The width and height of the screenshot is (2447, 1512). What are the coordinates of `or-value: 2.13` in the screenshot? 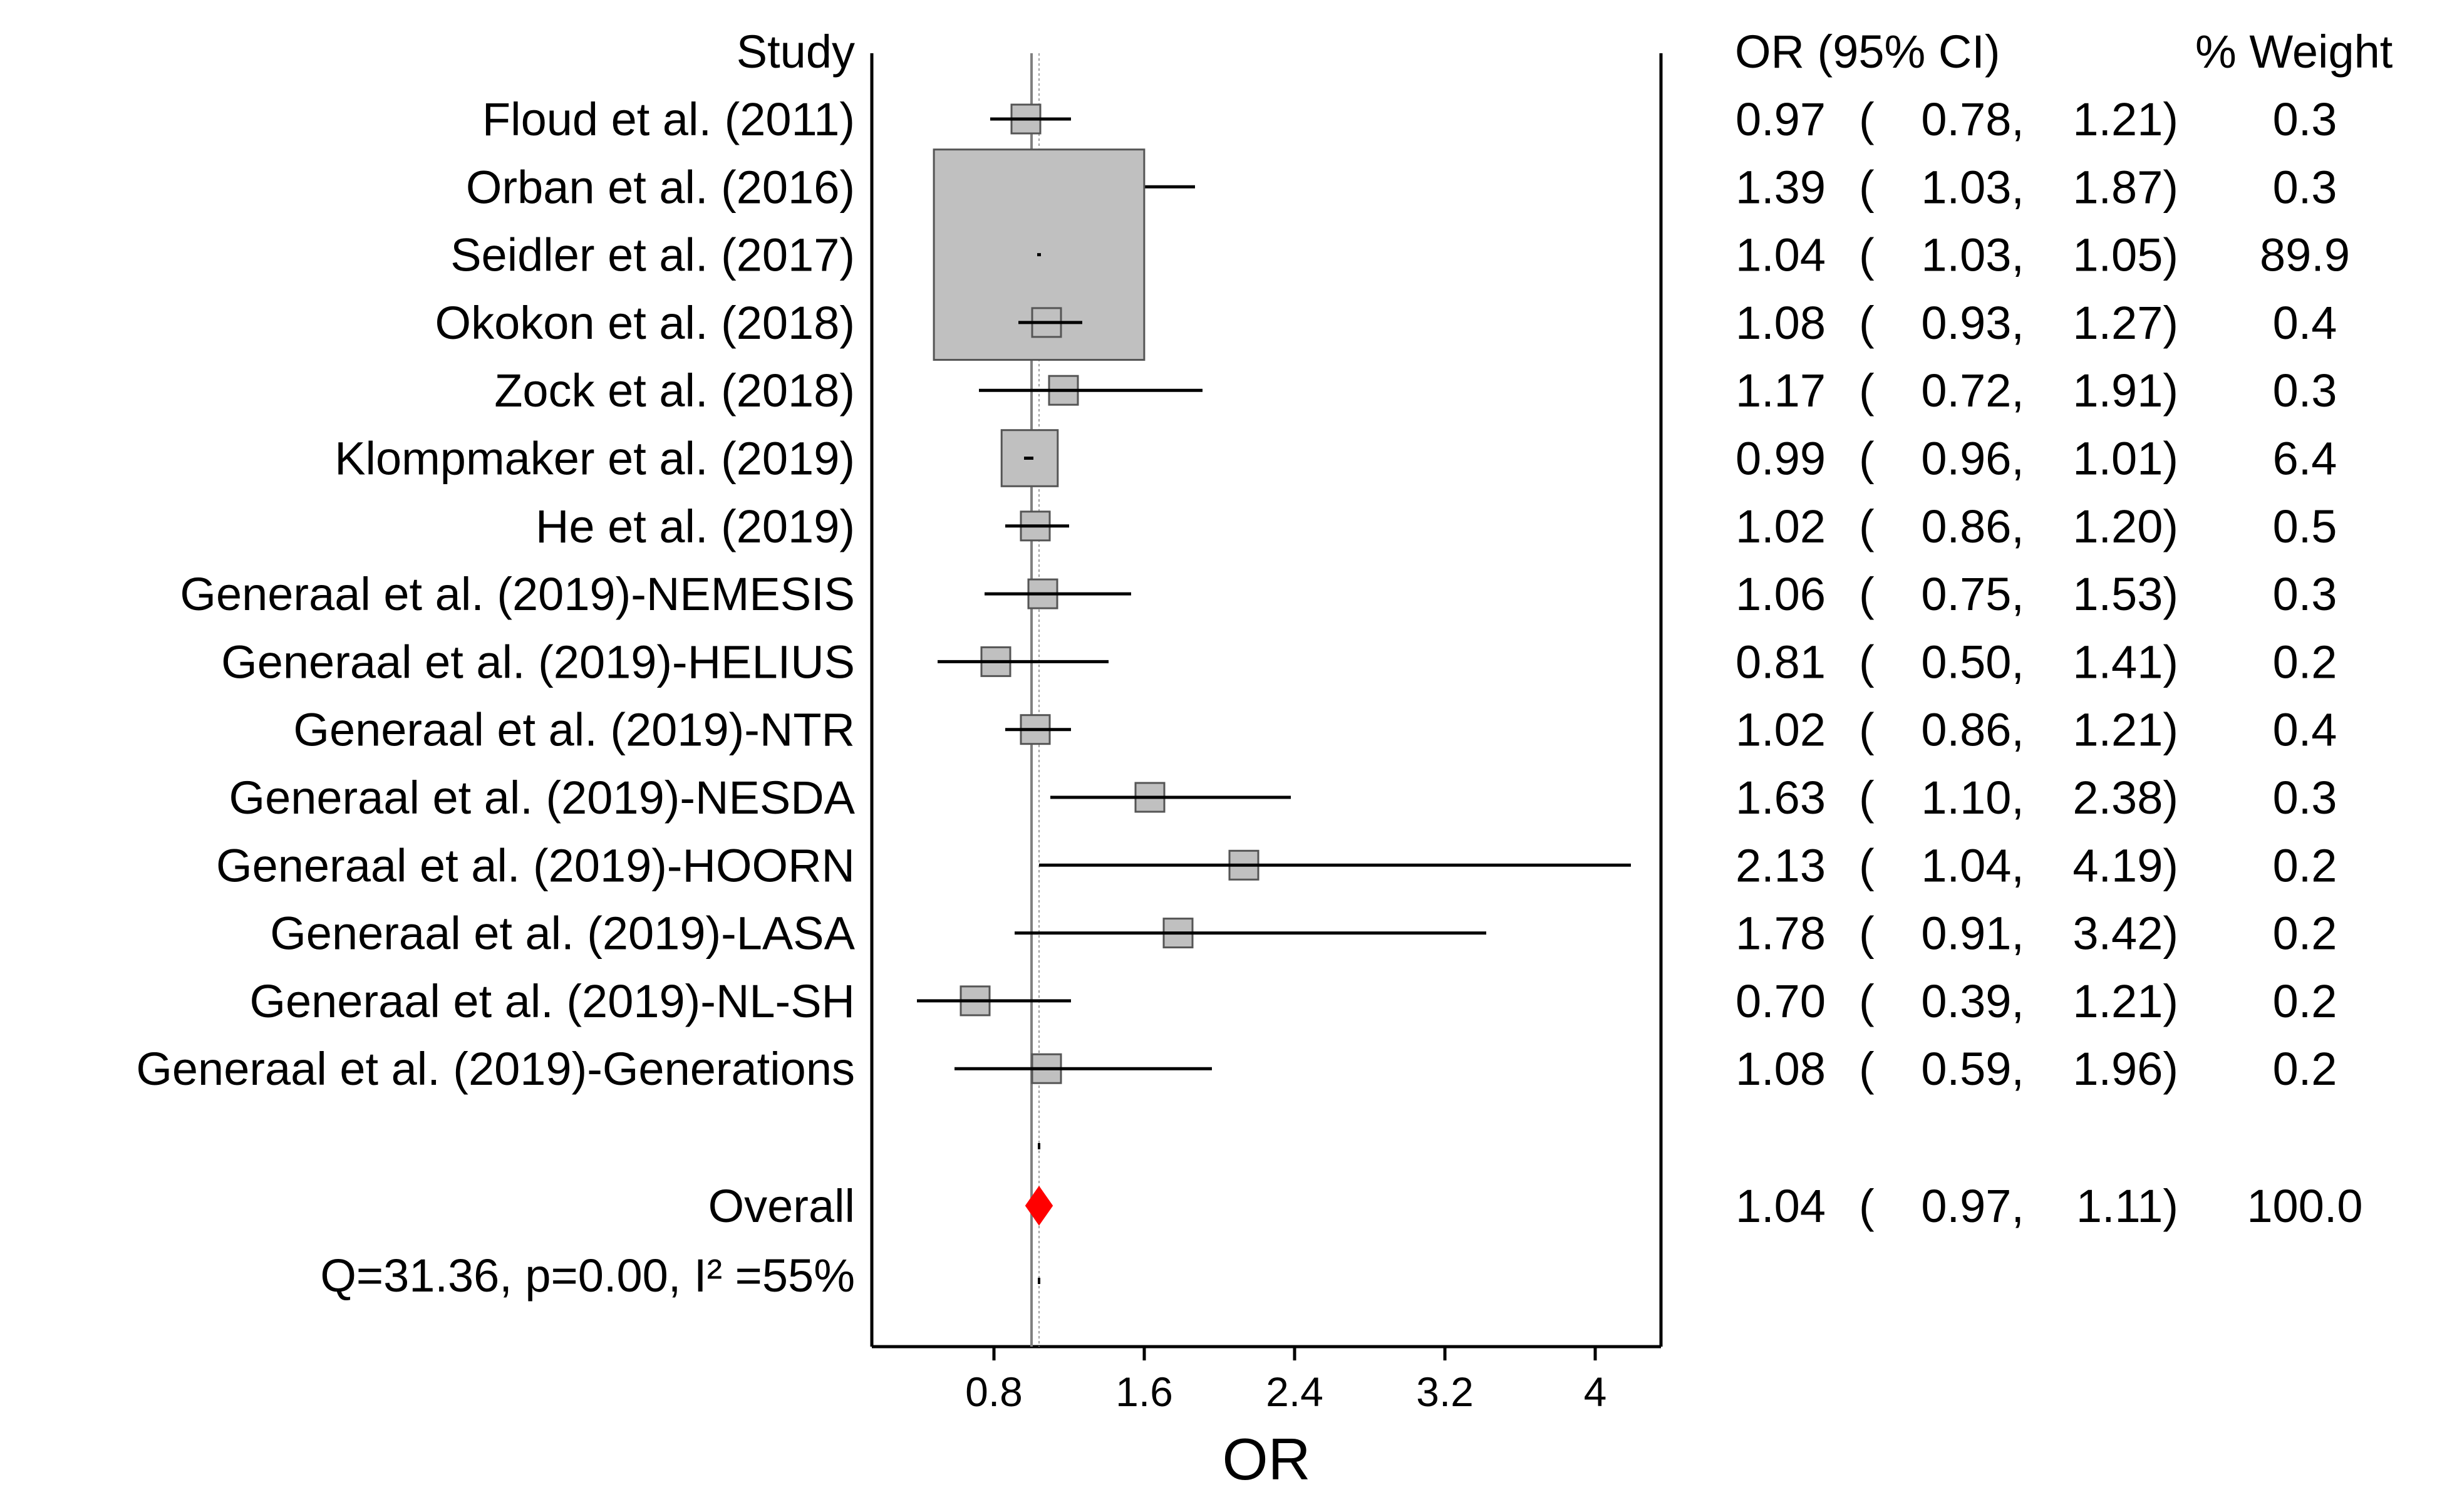 It's located at (1781, 865).